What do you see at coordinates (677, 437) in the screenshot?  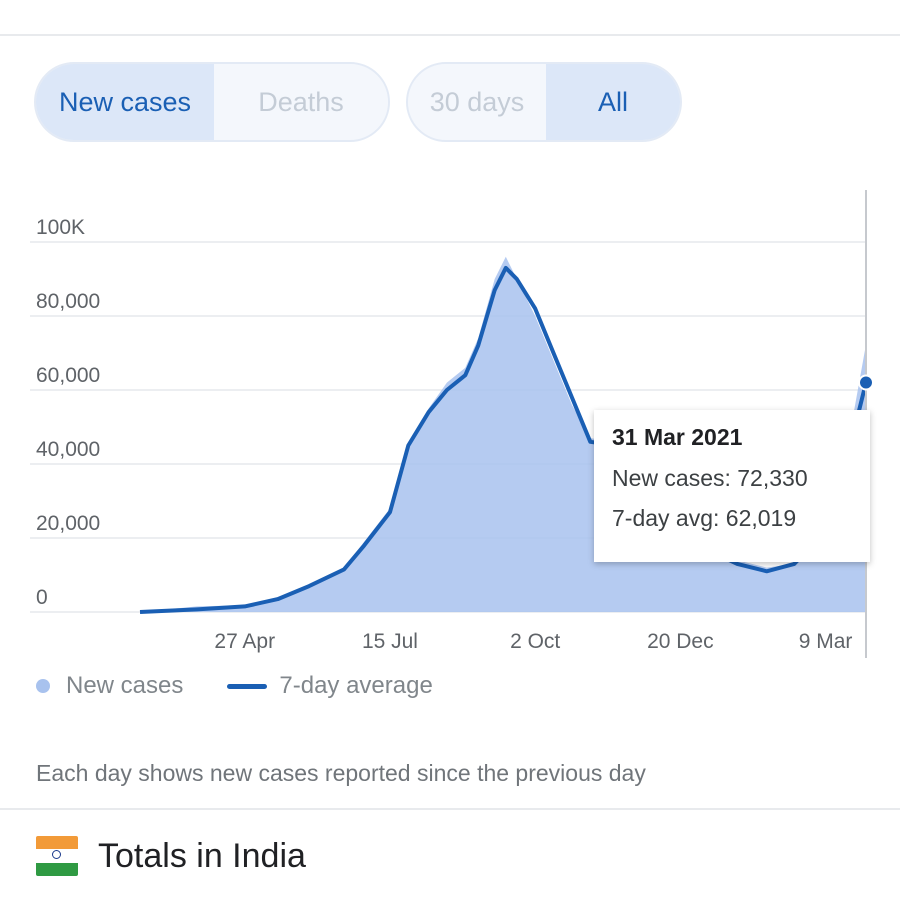 I see `tooltip-date: 31 Mar 2021` at bounding box center [677, 437].